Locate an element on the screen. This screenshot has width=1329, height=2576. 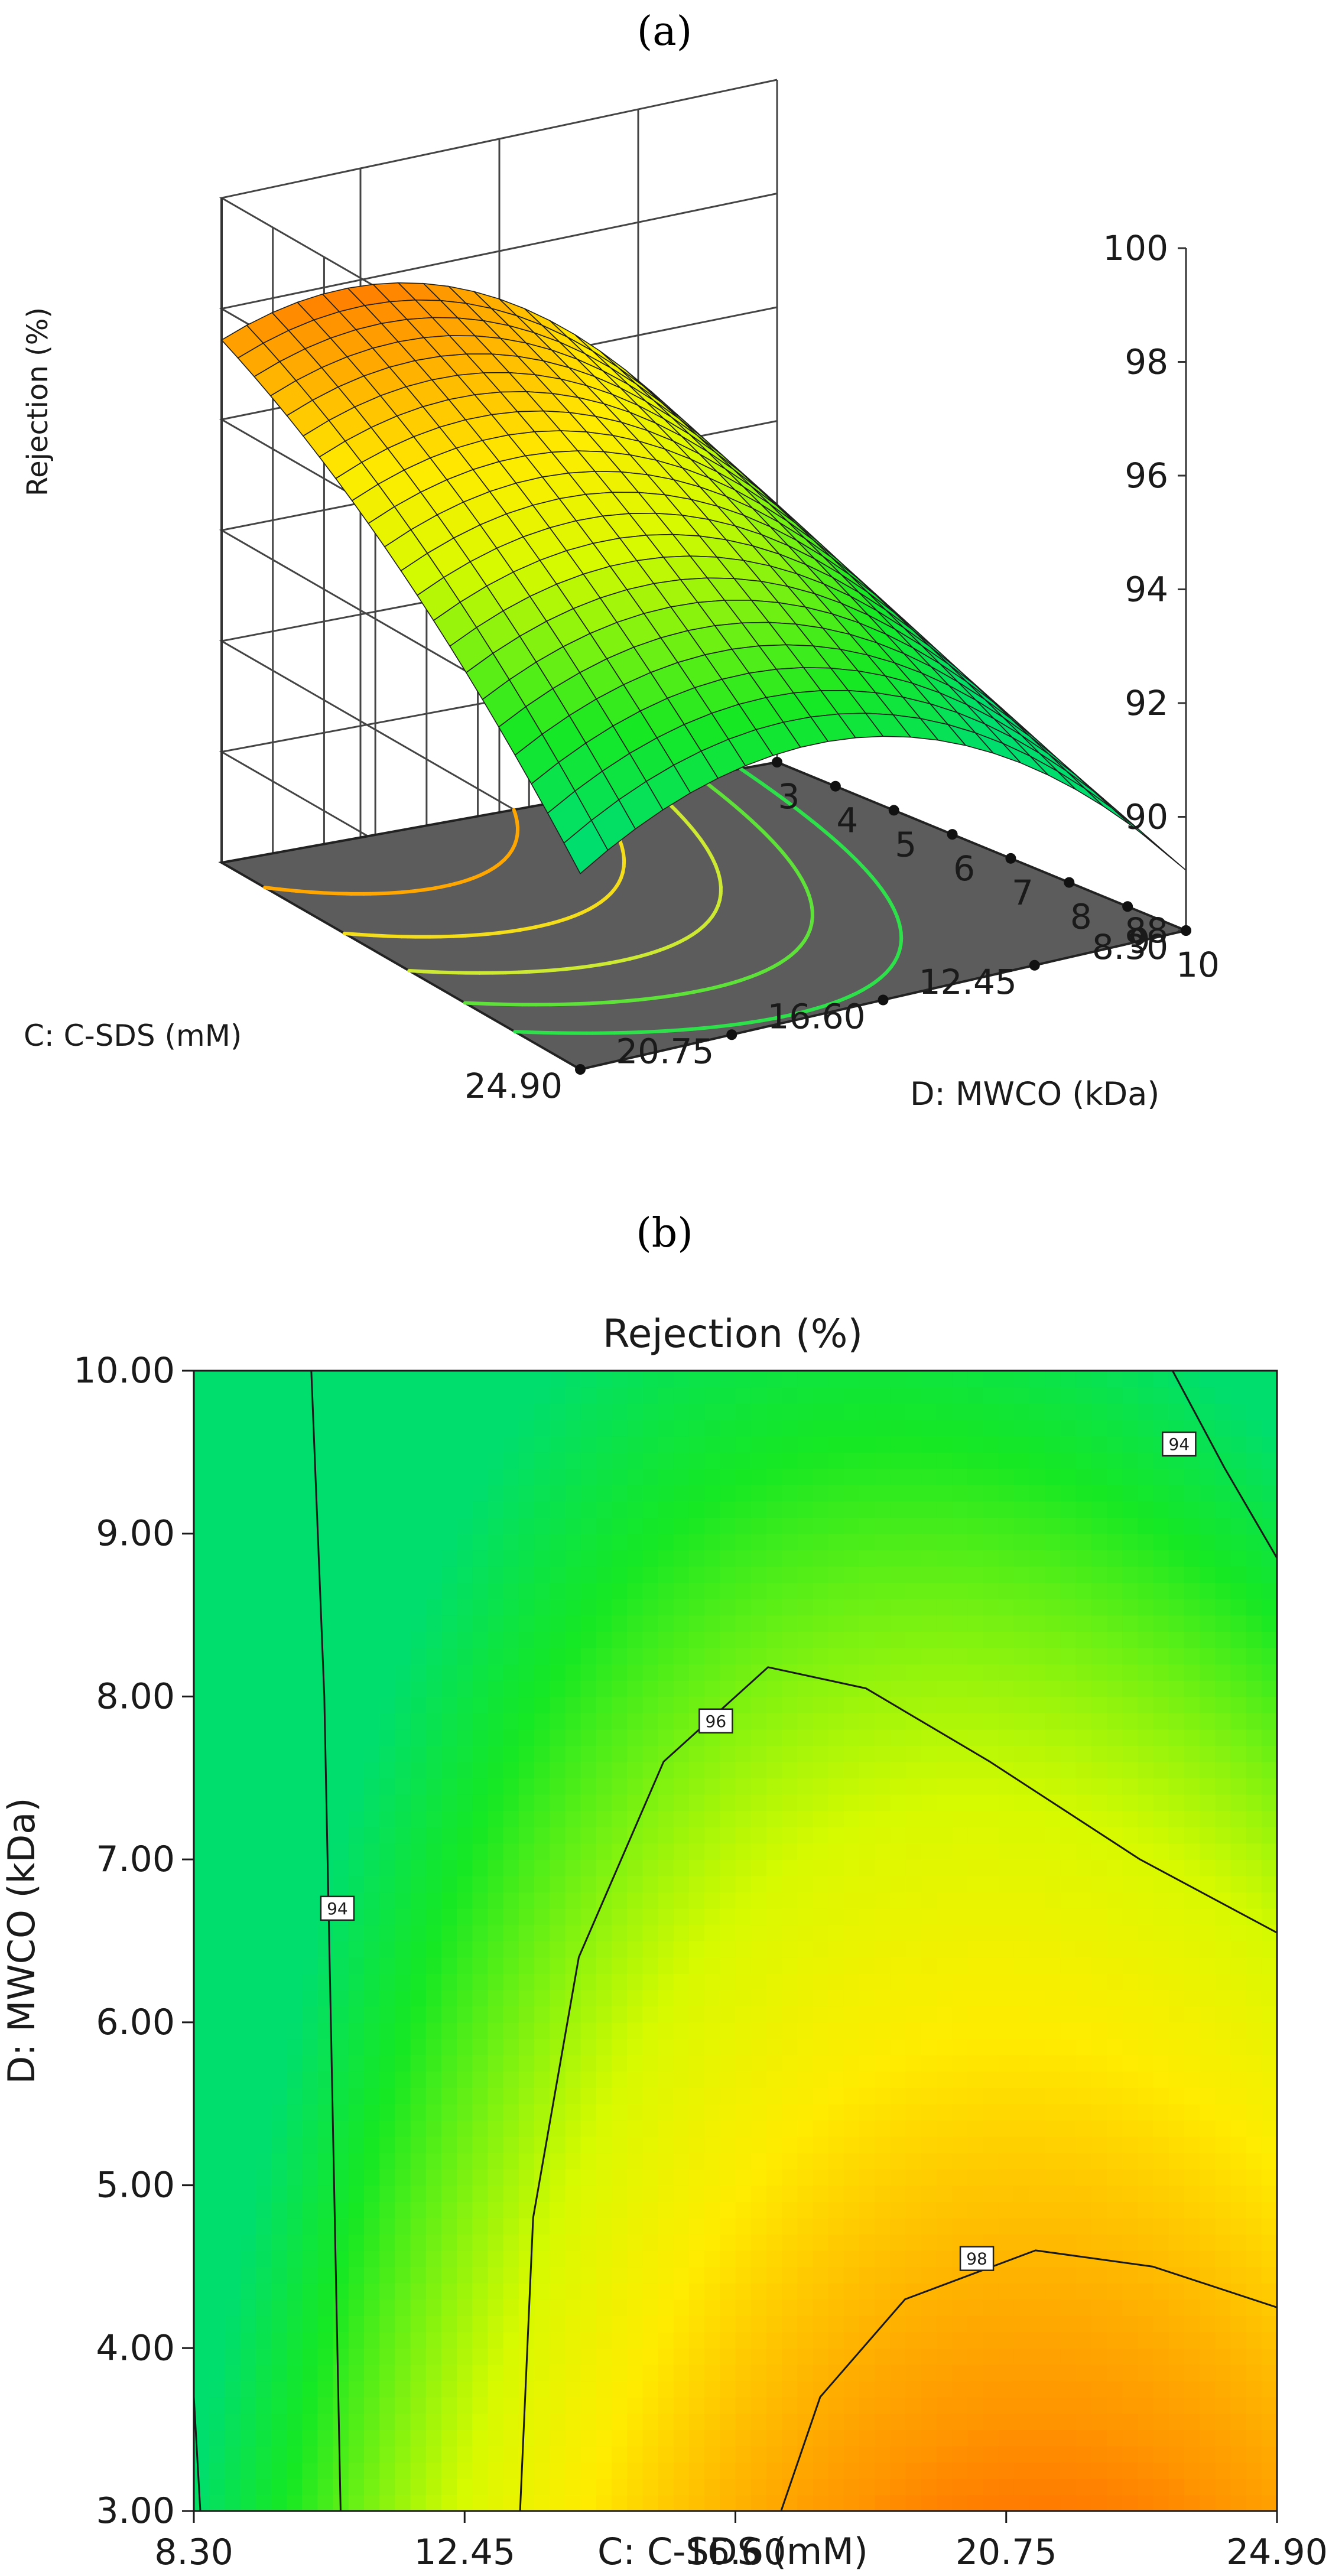
contour-segment is located at coordinates (608, 1002).